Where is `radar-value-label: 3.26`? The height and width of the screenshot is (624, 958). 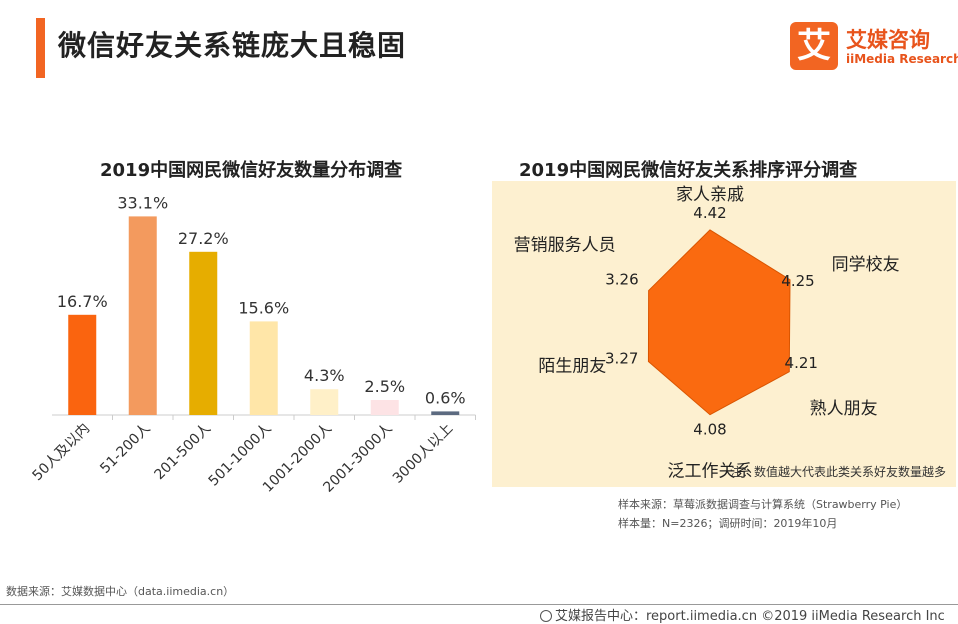 radar-value-label: 3.26 is located at coordinates (621, 280).